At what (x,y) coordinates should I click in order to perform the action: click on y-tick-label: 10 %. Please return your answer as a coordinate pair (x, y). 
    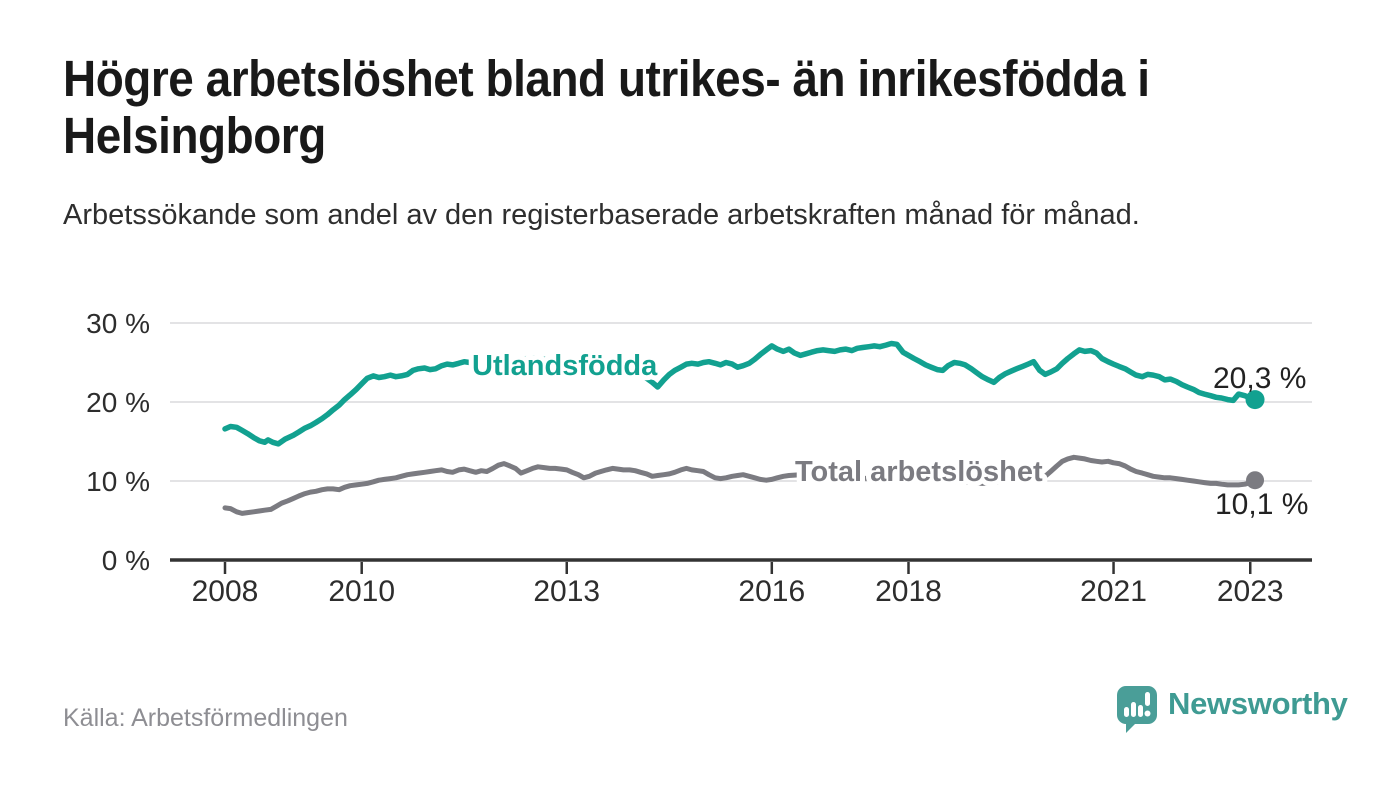
    Looking at the image, I should click on (118, 481).